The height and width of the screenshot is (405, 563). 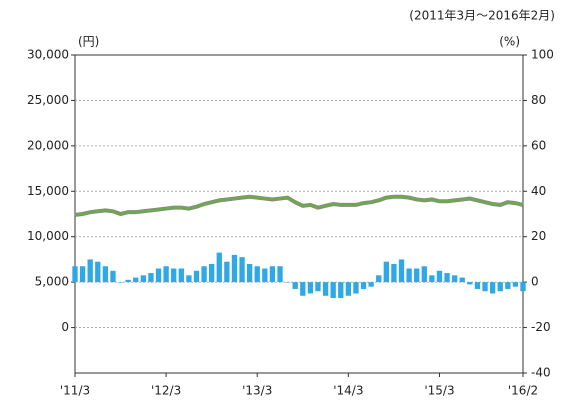 I want to click on y-tick-label: 15,000, so click(x=48, y=191).